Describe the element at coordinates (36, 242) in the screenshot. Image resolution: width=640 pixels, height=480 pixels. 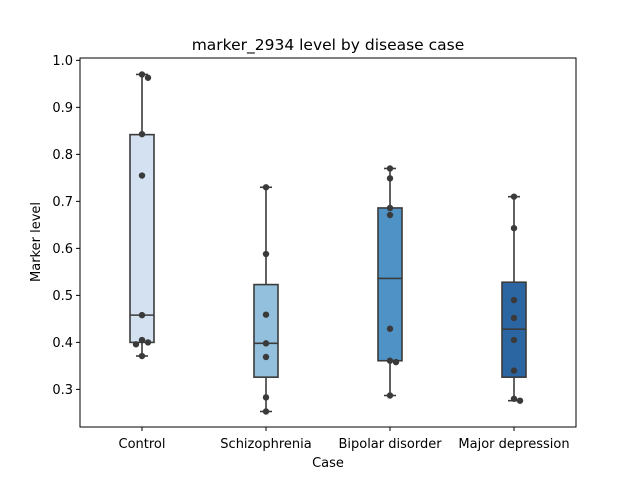
I see `y-axis-label: Marker level` at that location.